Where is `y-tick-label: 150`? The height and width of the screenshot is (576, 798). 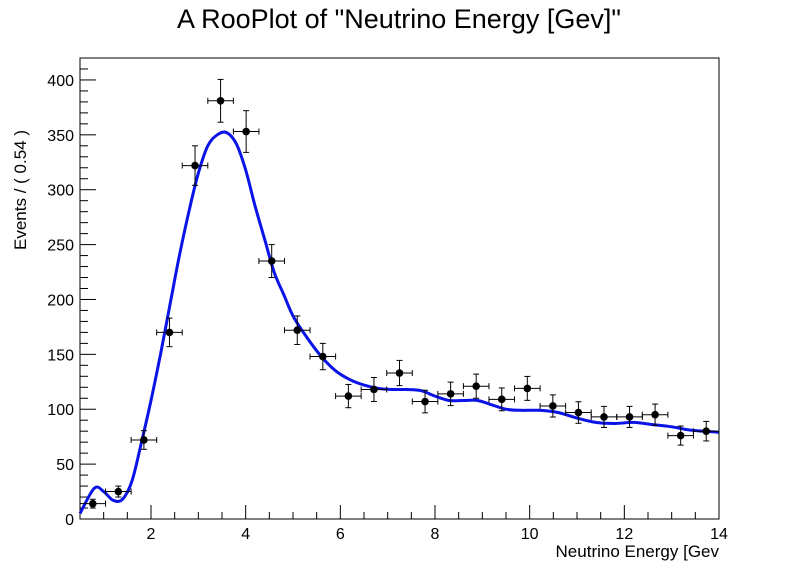 y-tick-label: 150 is located at coordinates (60, 355).